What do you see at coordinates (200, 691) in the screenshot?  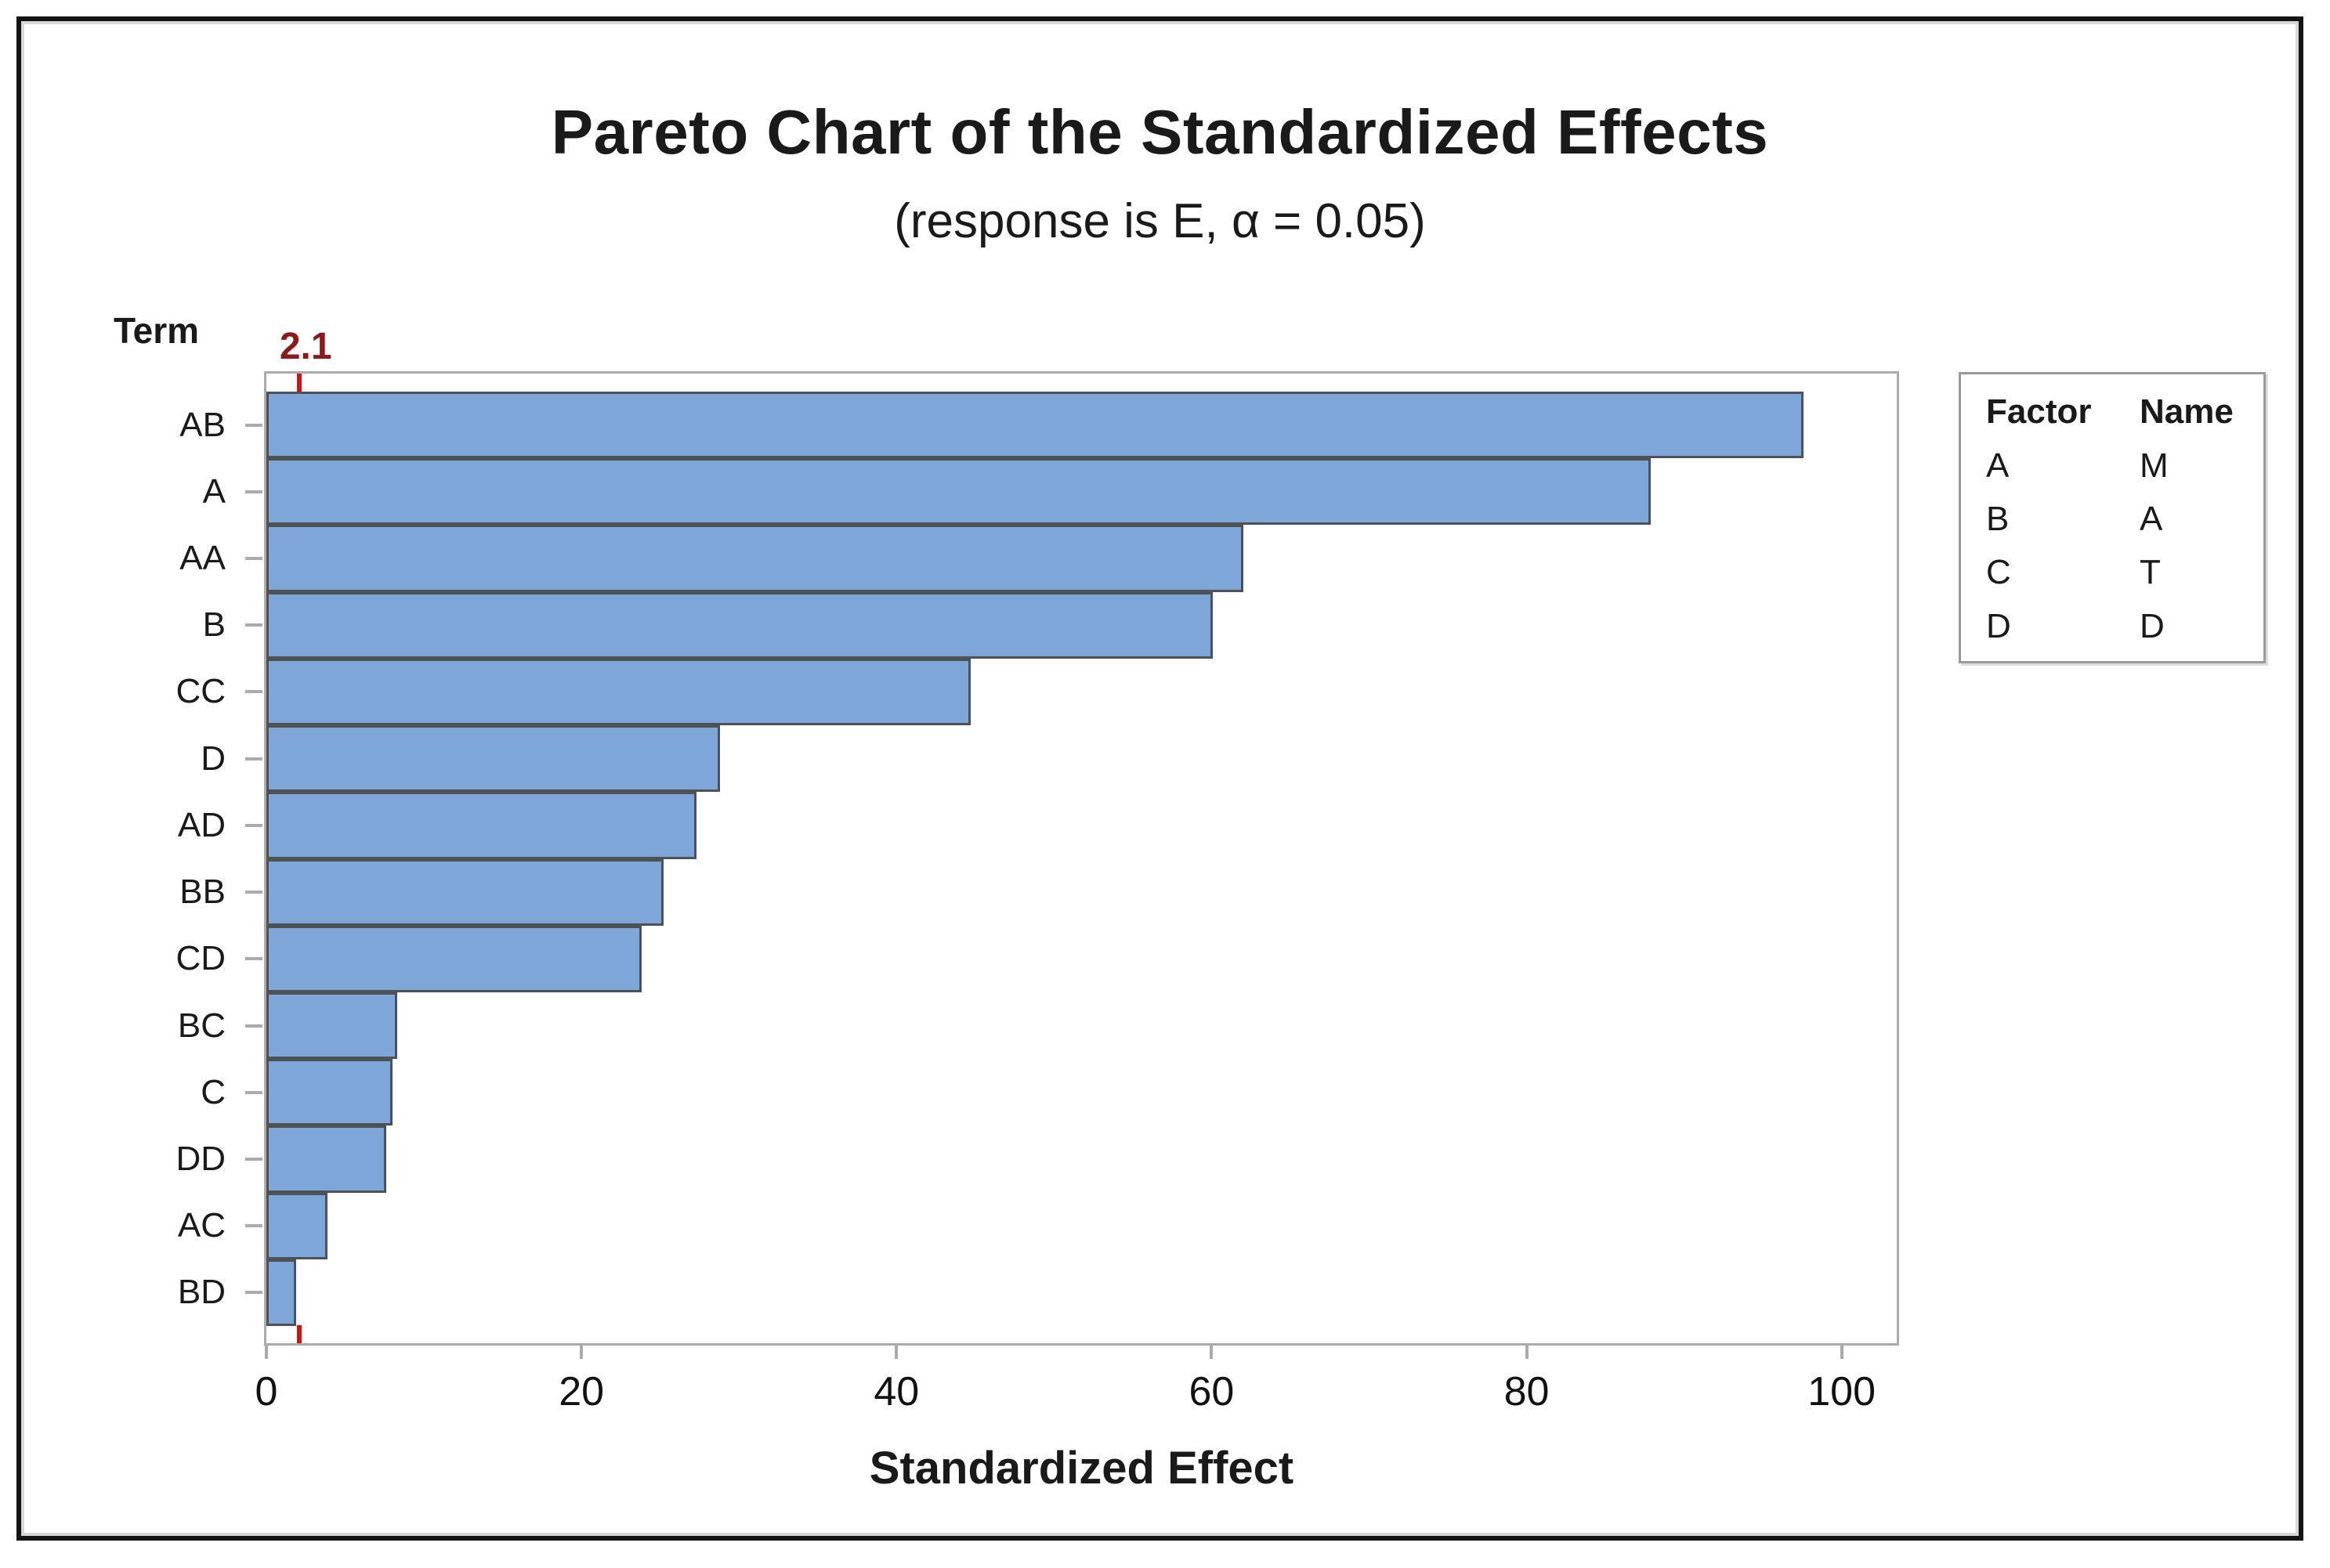 I see `term-label-CC: CC` at bounding box center [200, 691].